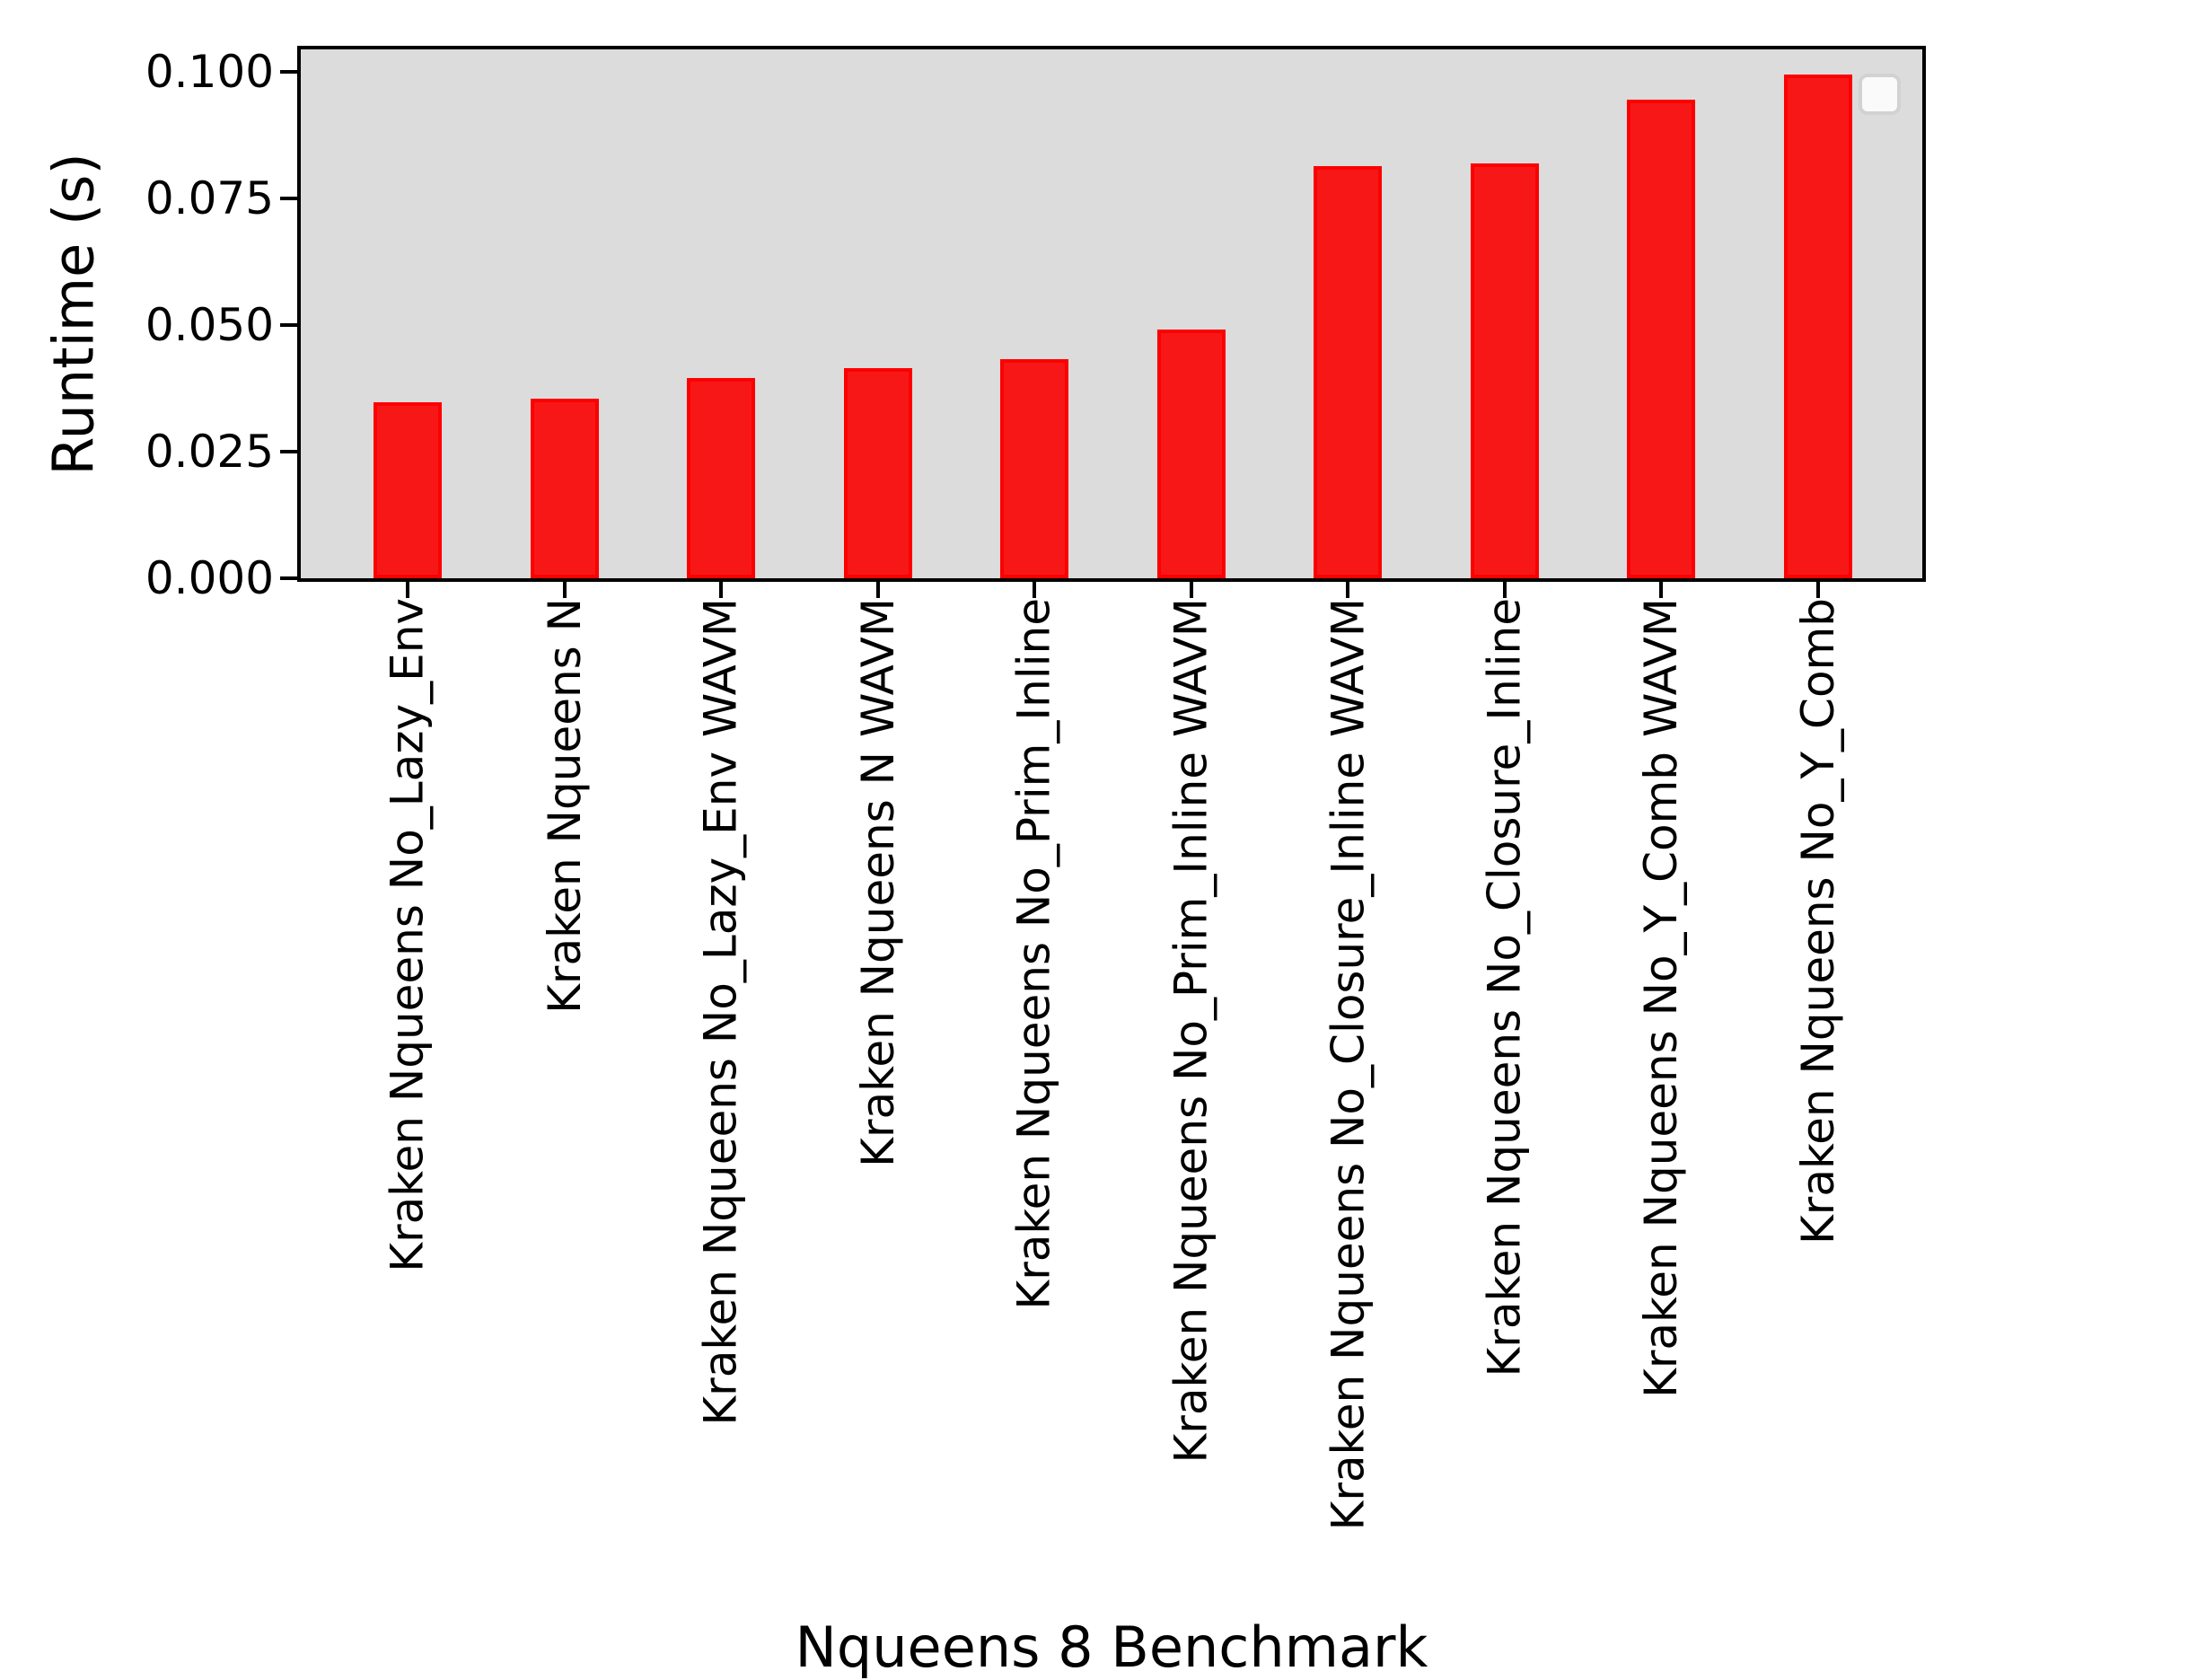 This screenshot has width=2206, height=1680. Describe the element at coordinates (209, 578) in the screenshot. I see `y-tick-label: 0.000` at that location.